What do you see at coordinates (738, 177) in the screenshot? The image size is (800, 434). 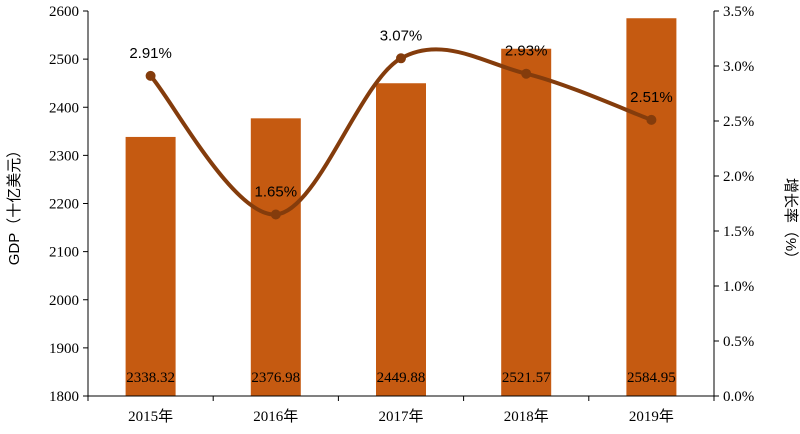 I see `right-tick-label: 2.0%` at bounding box center [738, 177].